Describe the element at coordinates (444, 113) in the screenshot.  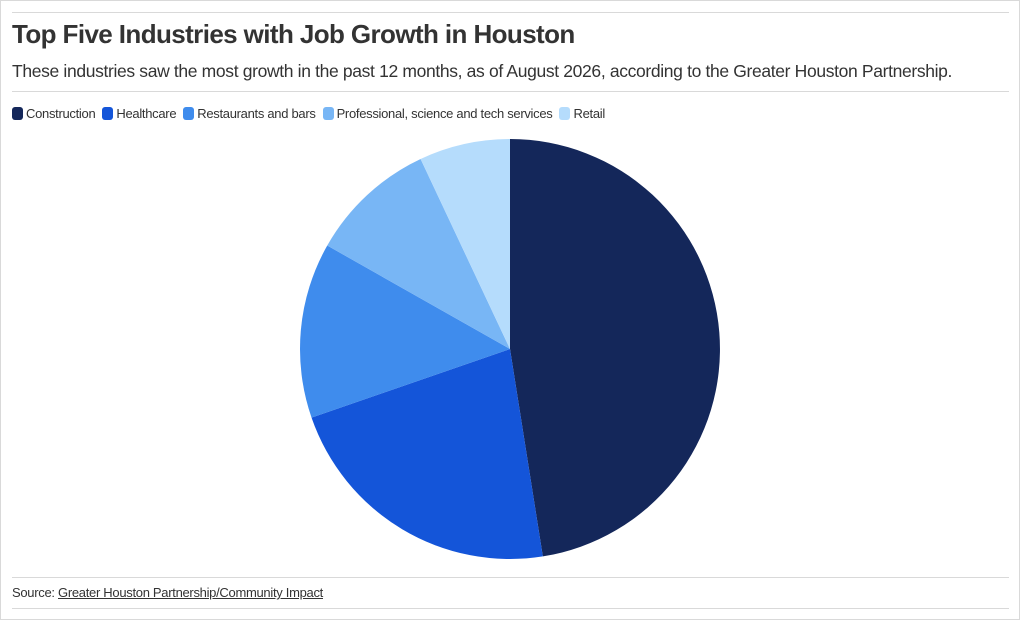
I see `legend-label: Professional, science and tech services` at that location.